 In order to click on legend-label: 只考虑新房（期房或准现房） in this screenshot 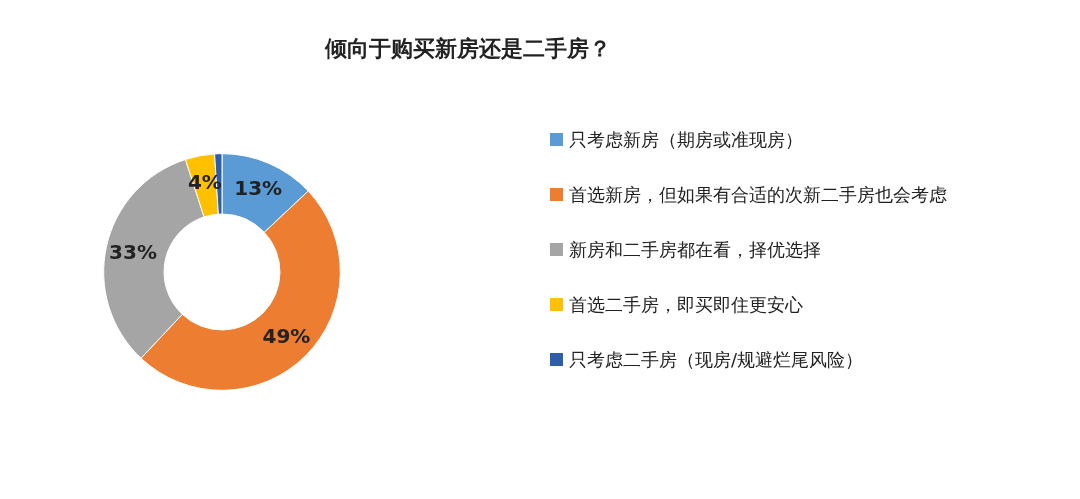, I will do `click(686, 139)`.